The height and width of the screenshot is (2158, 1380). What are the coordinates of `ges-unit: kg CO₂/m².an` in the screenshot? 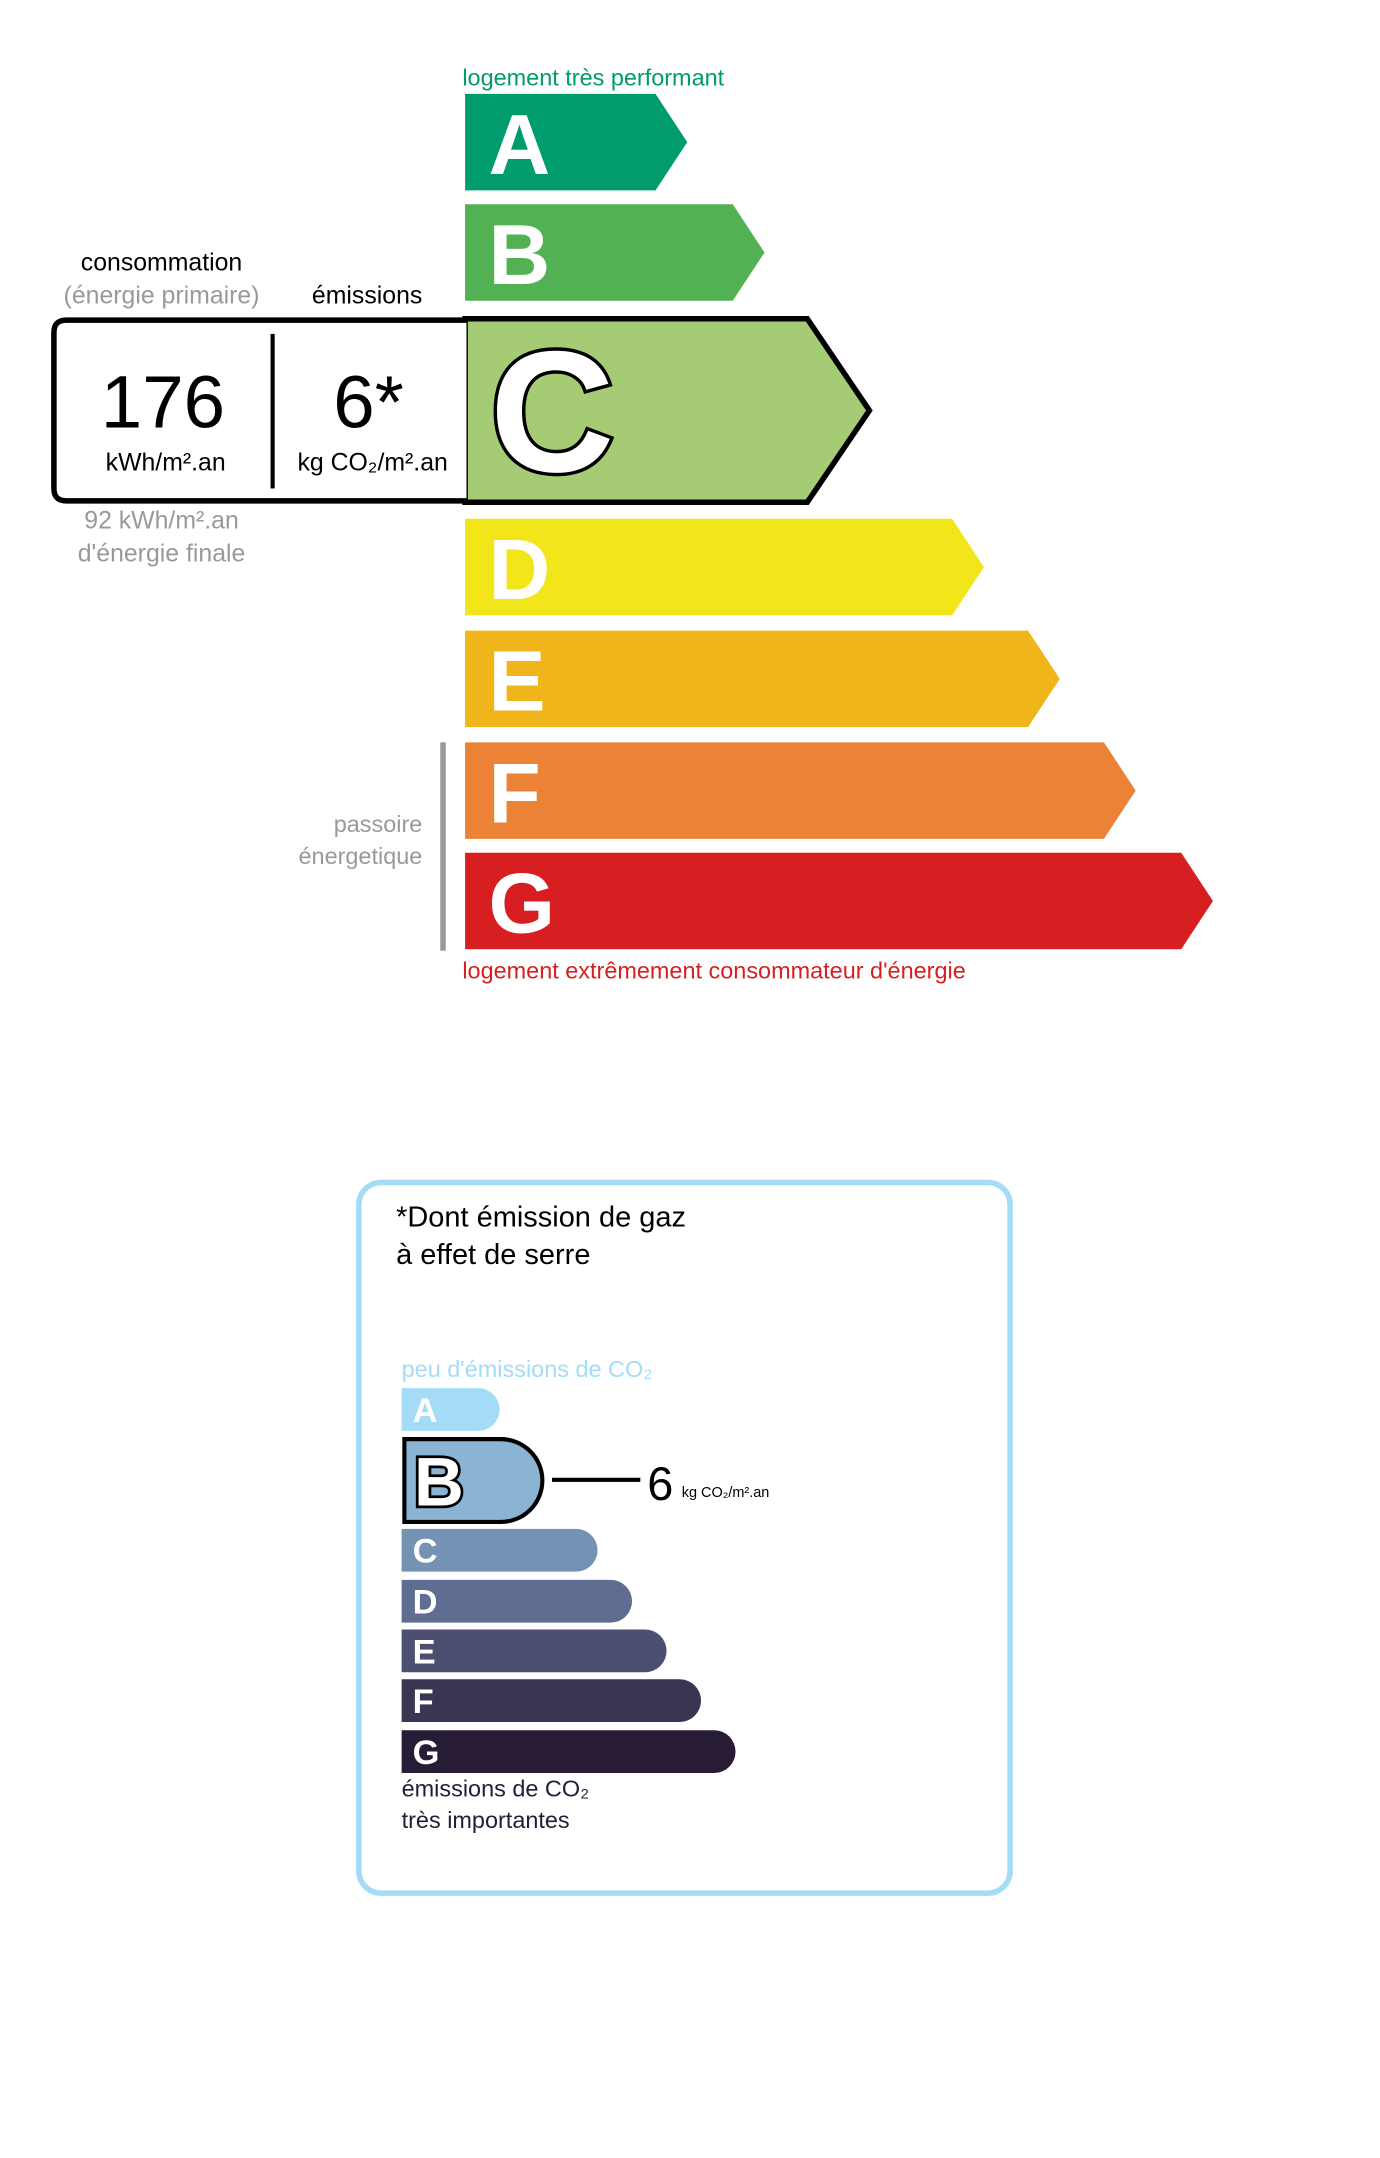 It's located at (726, 1493).